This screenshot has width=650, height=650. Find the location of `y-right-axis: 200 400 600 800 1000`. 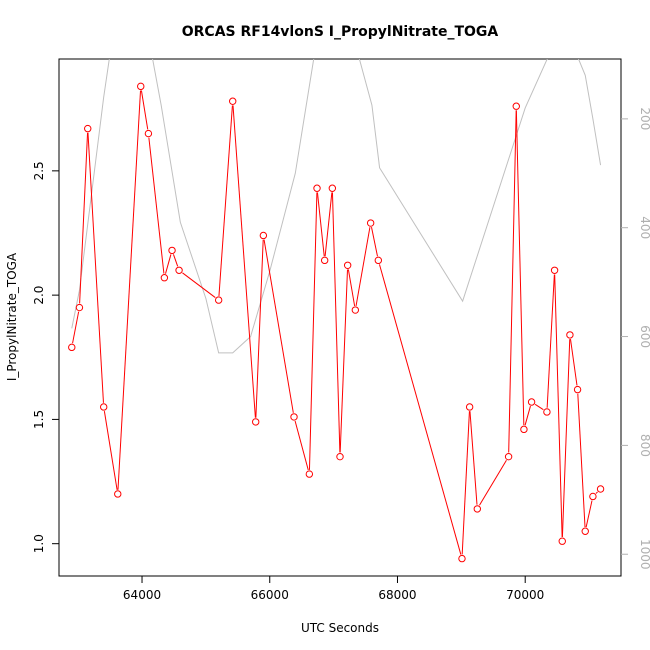

y-right-axis: 200 400 600 800 1000 is located at coordinates (635, 338).